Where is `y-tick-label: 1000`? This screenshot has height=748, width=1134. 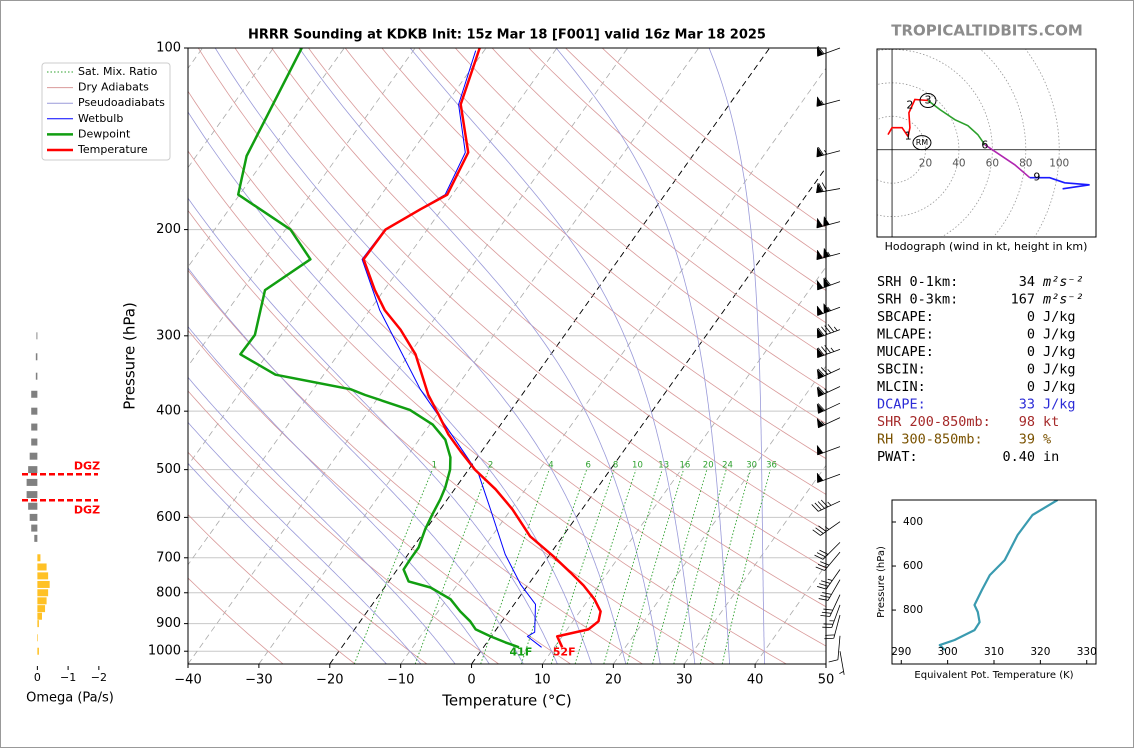
y-tick-label: 1000 is located at coordinates (164, 651).